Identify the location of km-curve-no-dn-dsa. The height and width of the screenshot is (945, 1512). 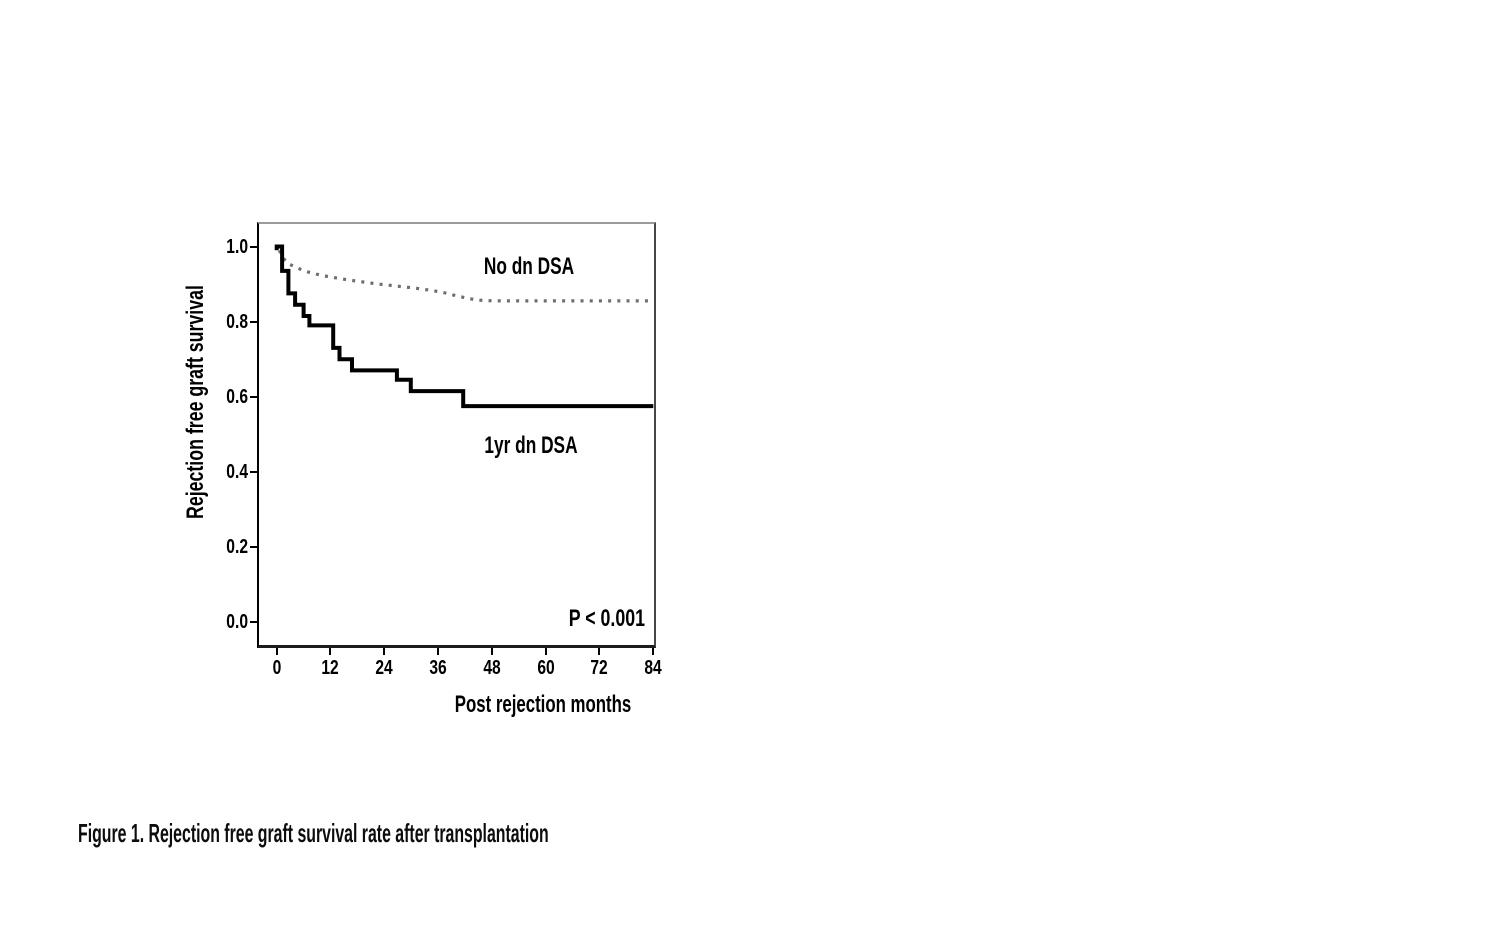
(465, 276).